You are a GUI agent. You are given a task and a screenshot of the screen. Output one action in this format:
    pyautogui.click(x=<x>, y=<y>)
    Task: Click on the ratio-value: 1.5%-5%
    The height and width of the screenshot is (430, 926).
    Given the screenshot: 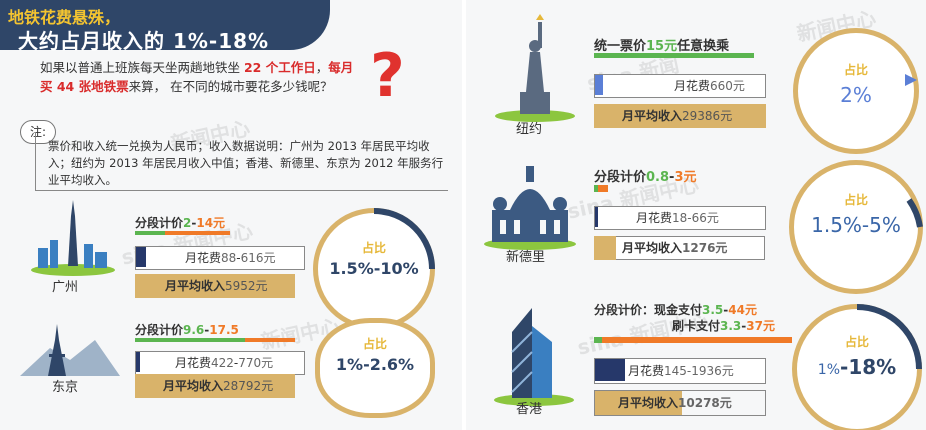 What is the action you would take?
    pyautogui.click(x=856, y=225)
    